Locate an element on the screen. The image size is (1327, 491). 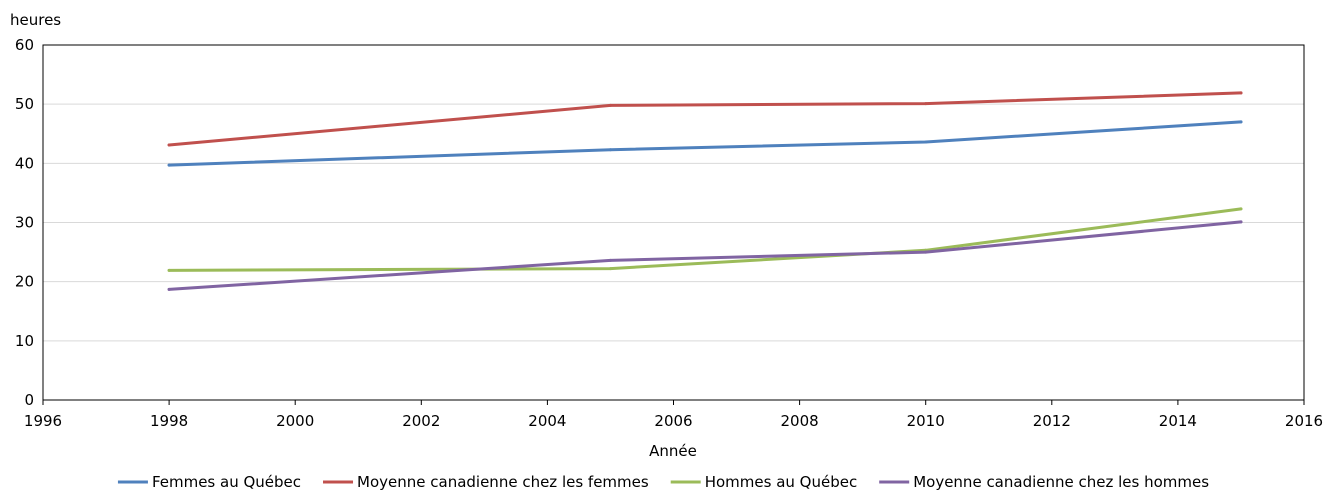
x-tick-label: 2002 is located at coordinates (421, 421).